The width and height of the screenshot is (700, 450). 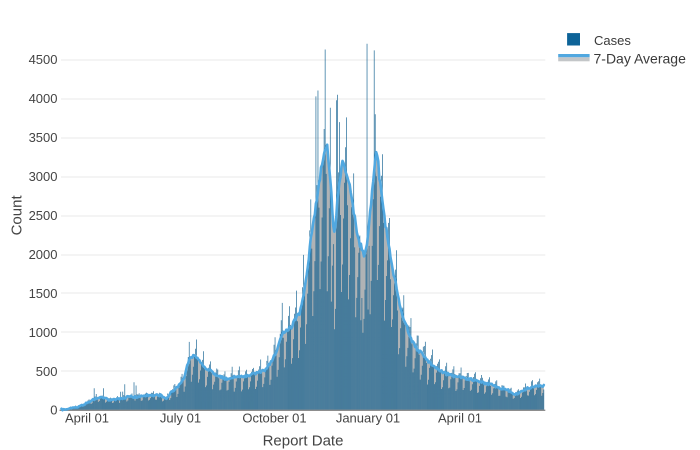 I want to click on svg-text: 3000, so click(x=43, y=176).